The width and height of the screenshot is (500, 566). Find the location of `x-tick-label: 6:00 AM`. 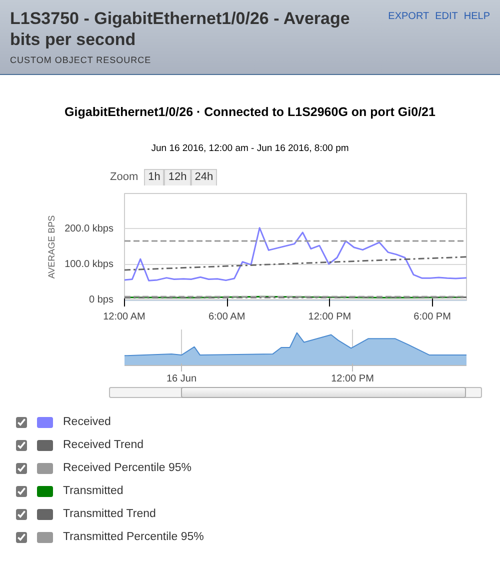

x-tick-label: 6:00 AM is located at coordinates (227, 317).